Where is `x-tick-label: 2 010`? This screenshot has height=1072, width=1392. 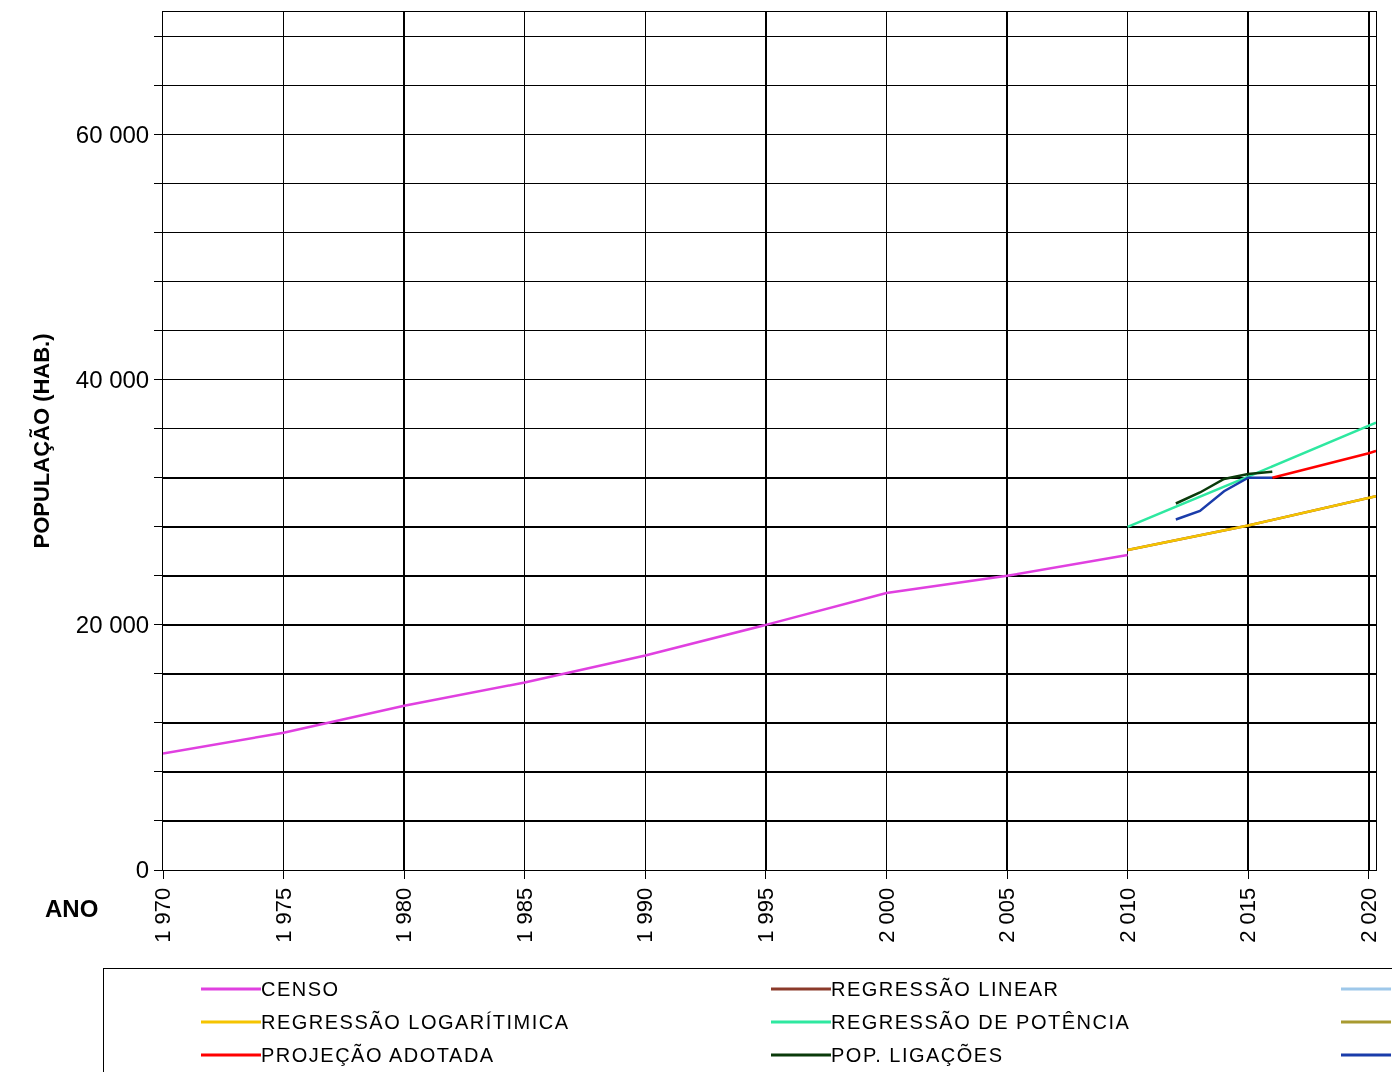 x-tick-label: 2 010 is located at coordinates (1127, 915).